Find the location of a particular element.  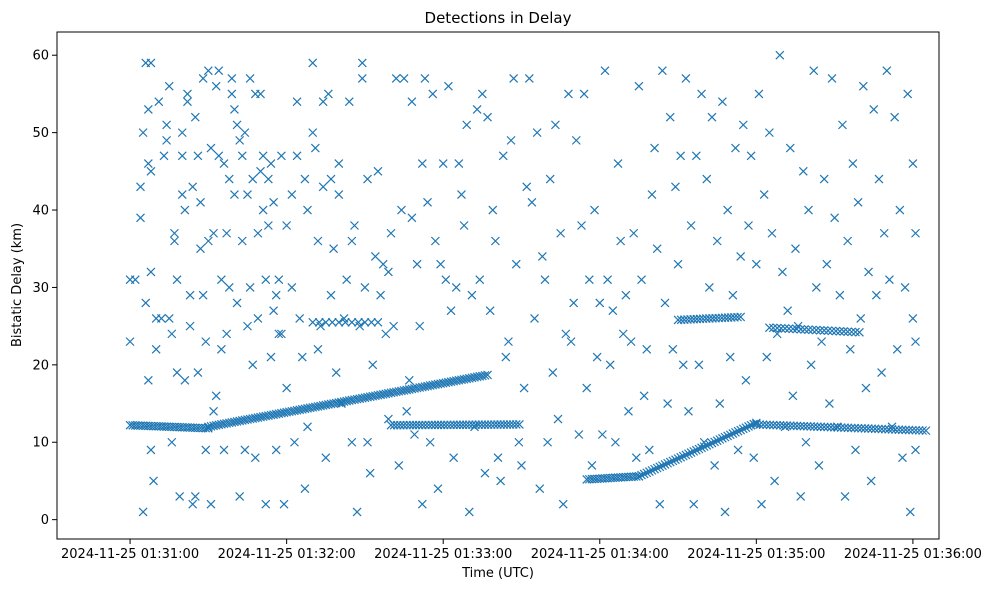

y-tick-label: 50 is located at coordinates (40, 133).